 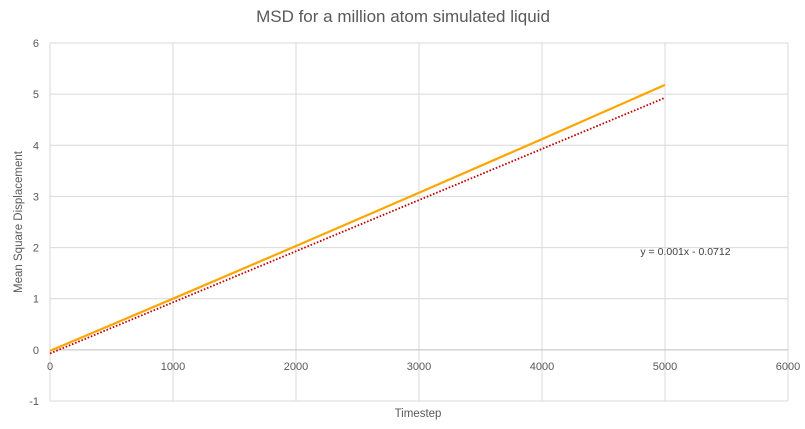 I want to click on y-tick-label: 3, so click(x=36, y=197).